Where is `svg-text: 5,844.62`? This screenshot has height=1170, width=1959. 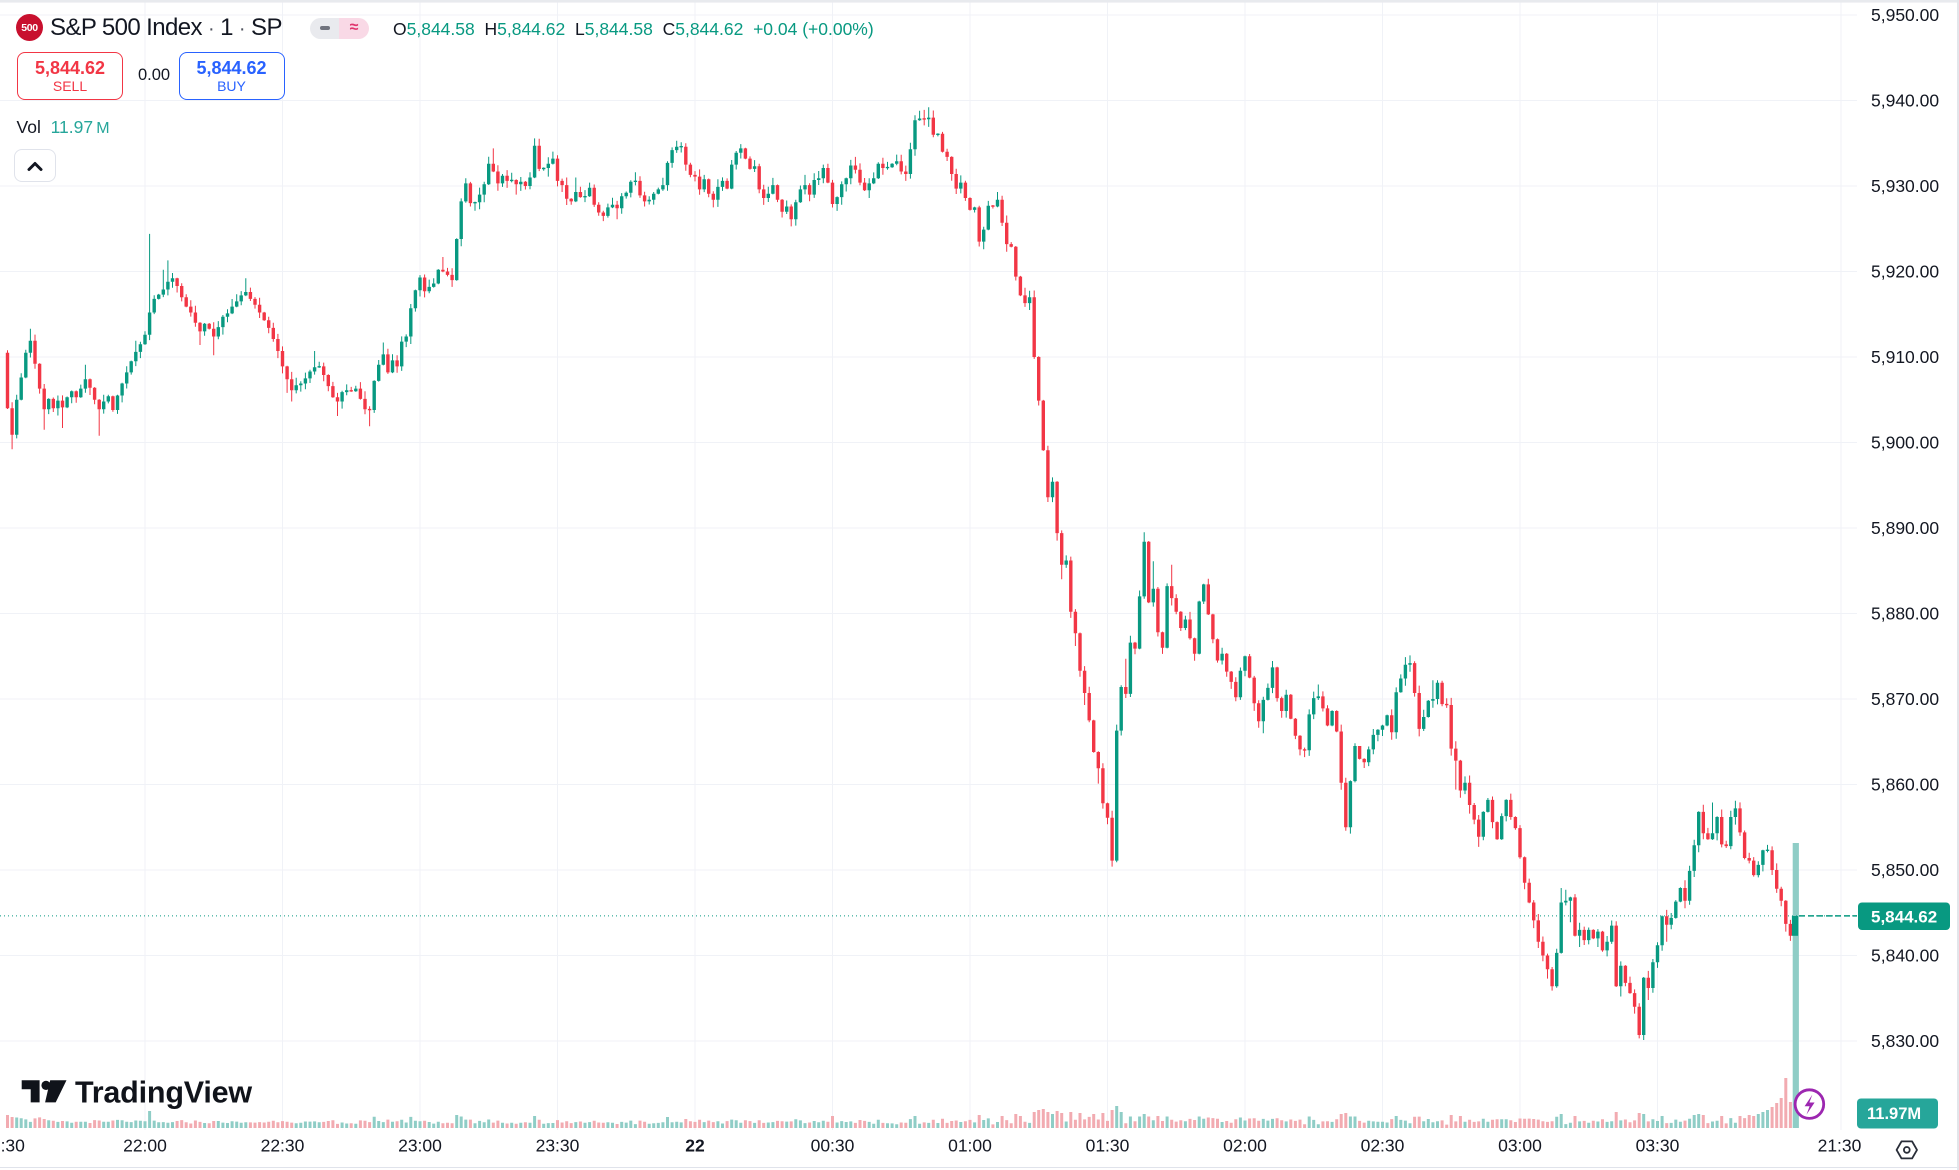
svg-text: 5,844.62 is located at coordinates (1904, 917).